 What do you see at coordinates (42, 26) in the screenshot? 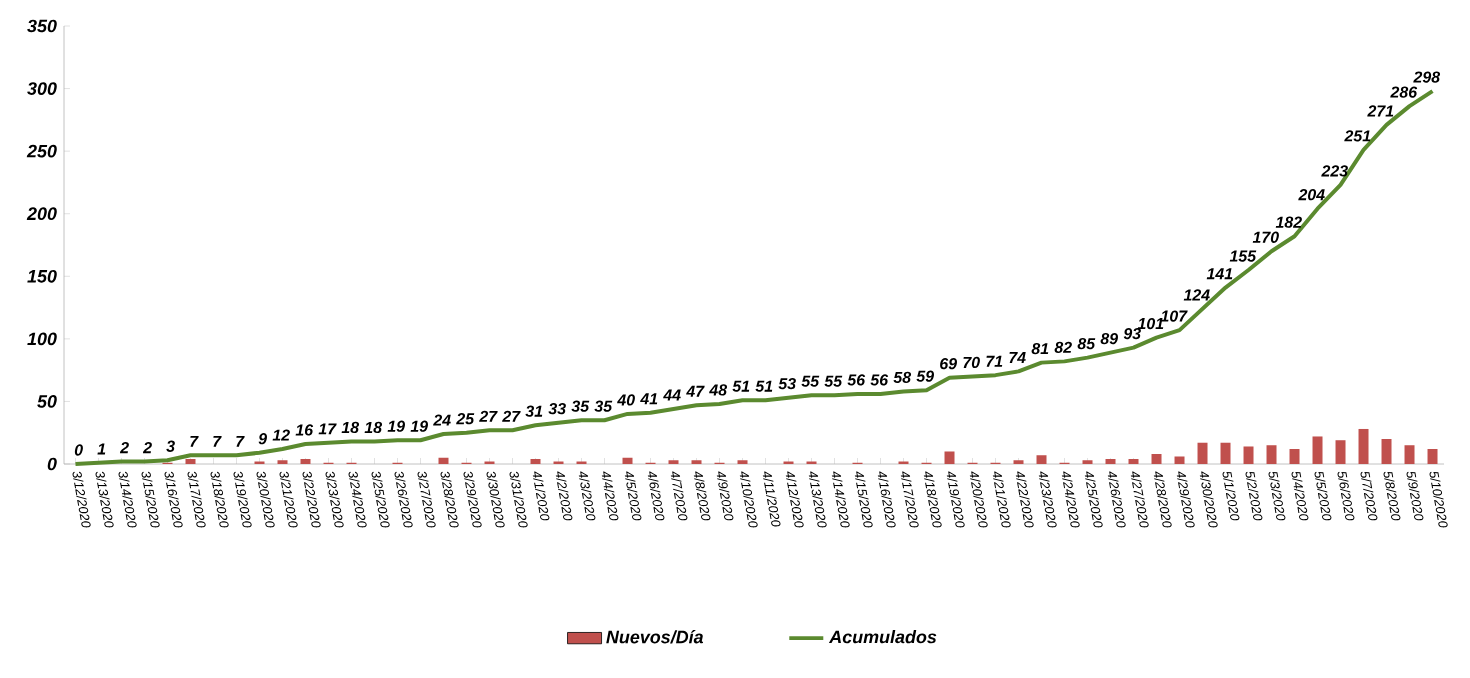
I see `y-tick-label: 350` at bounding box center [42, 26].